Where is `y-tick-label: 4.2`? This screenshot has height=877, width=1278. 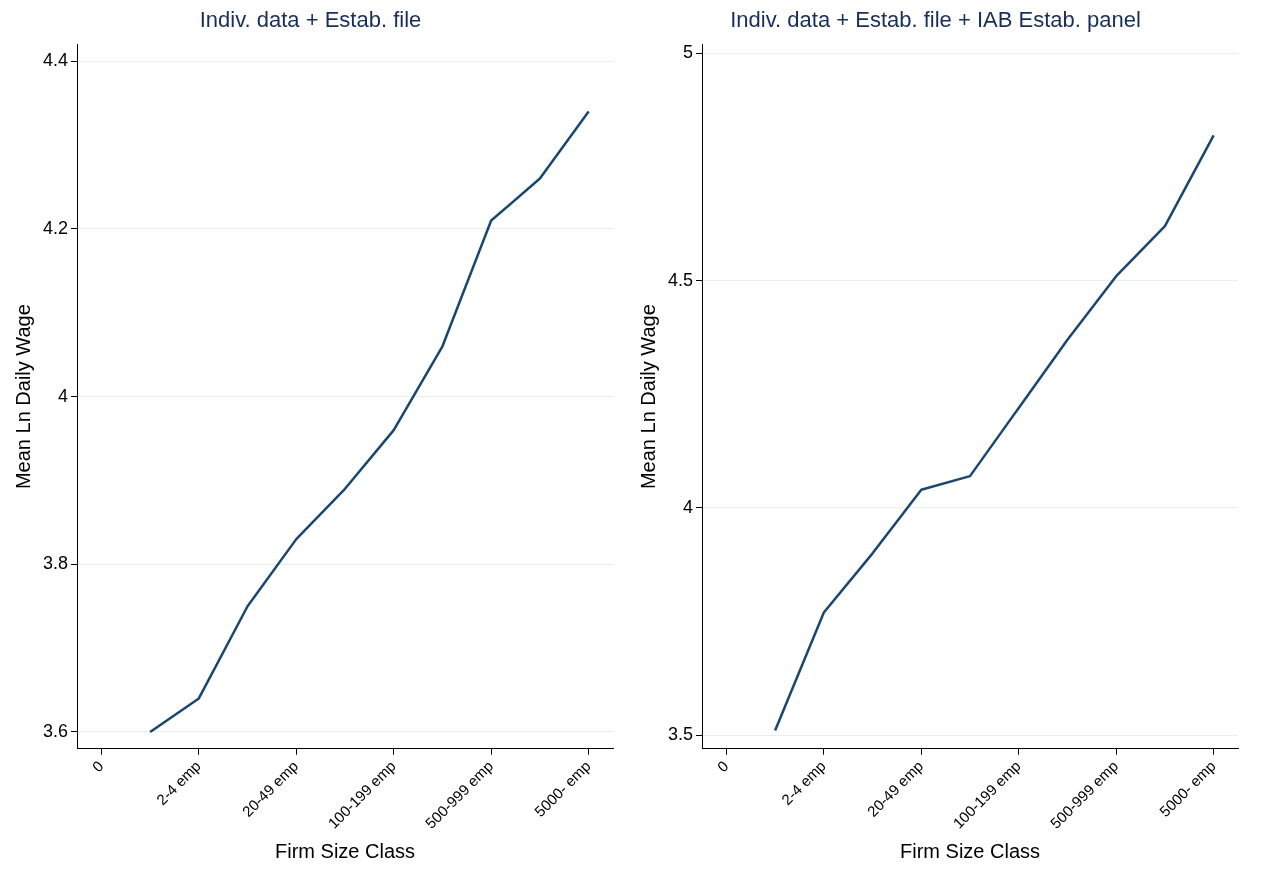 y-tick-label: 4.2 is located at coordinates (55, 227).